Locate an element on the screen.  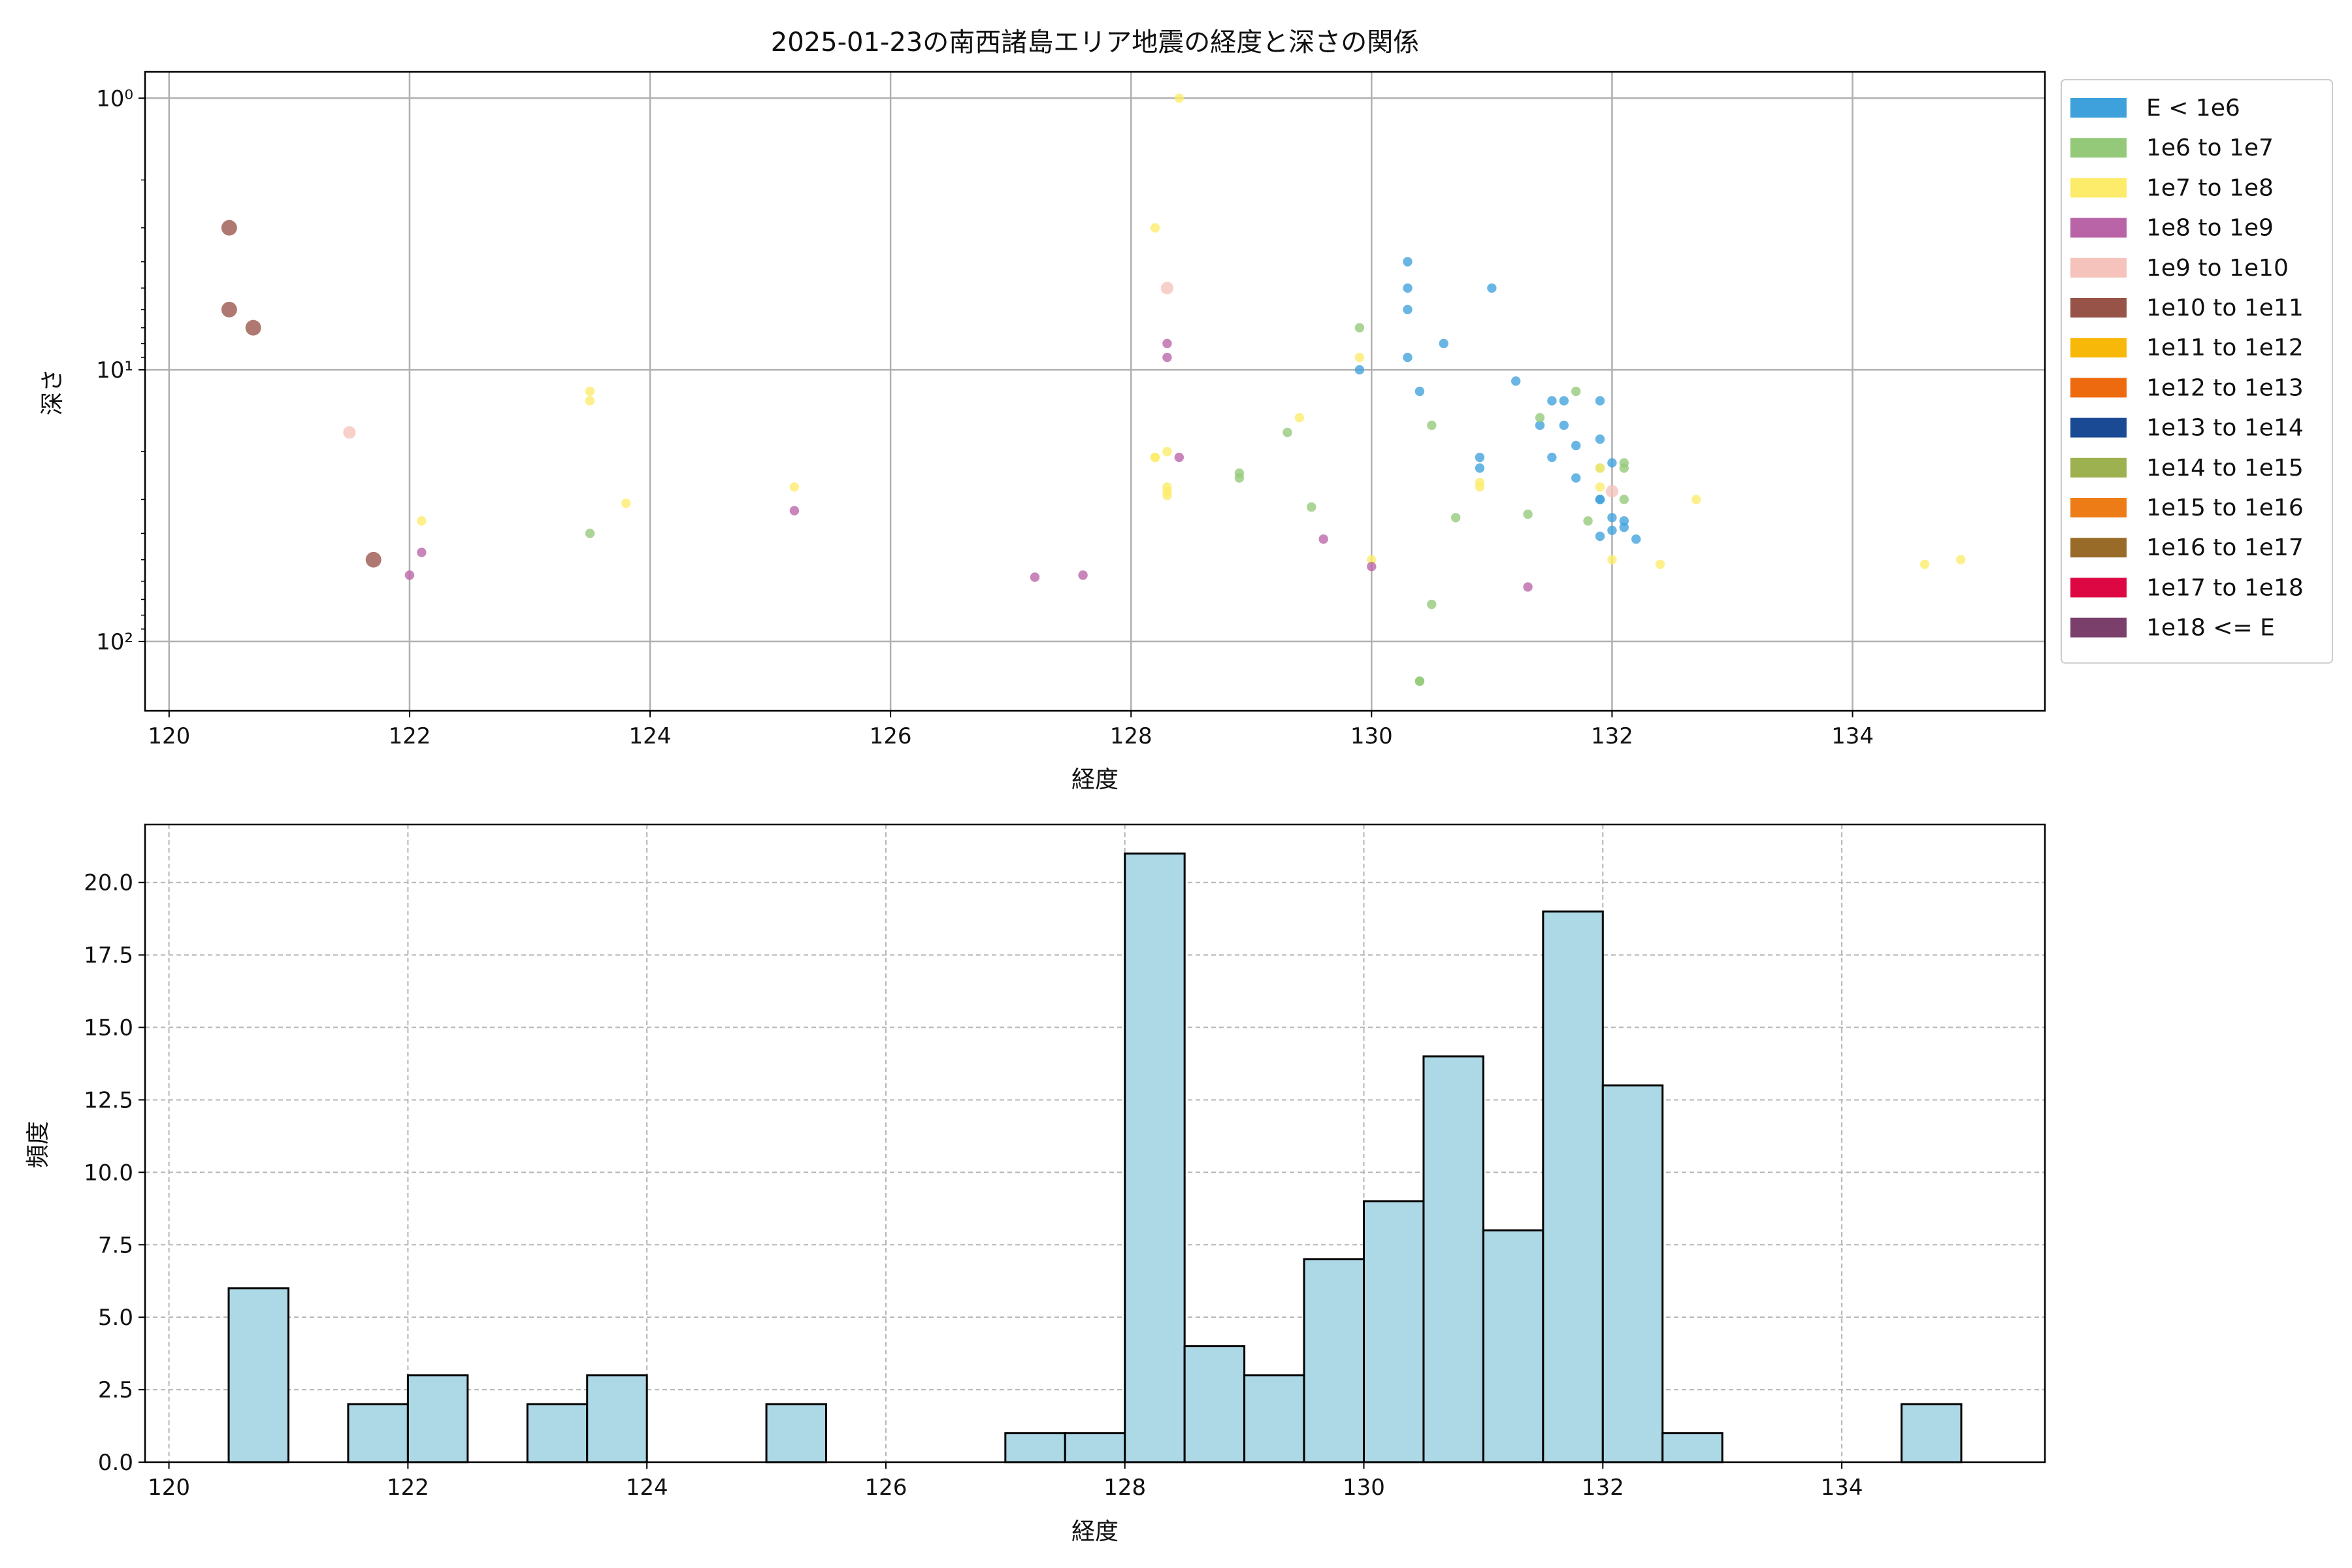
histogram-x-tick-label: 122 is located at coordinates (408, 1488).